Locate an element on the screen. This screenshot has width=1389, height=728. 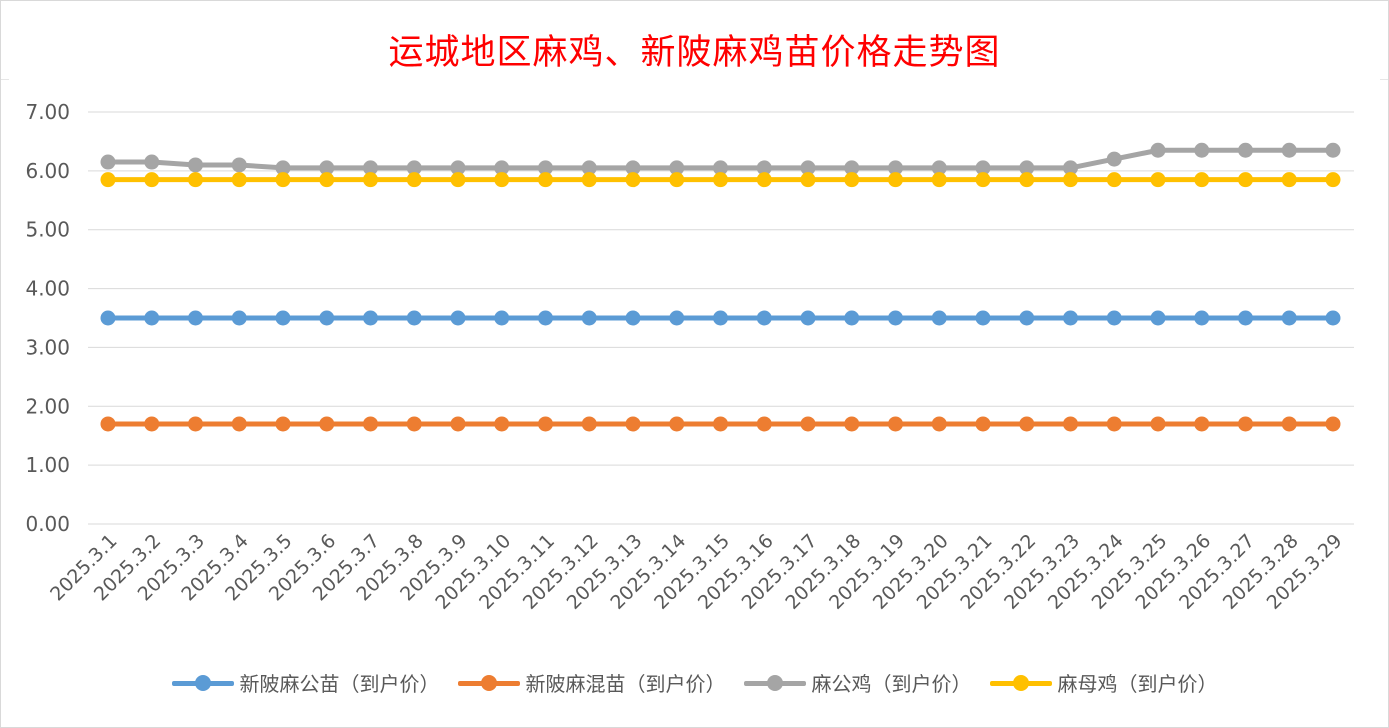
y-tick-label: 2.00 is located at coordinates (47, 406).